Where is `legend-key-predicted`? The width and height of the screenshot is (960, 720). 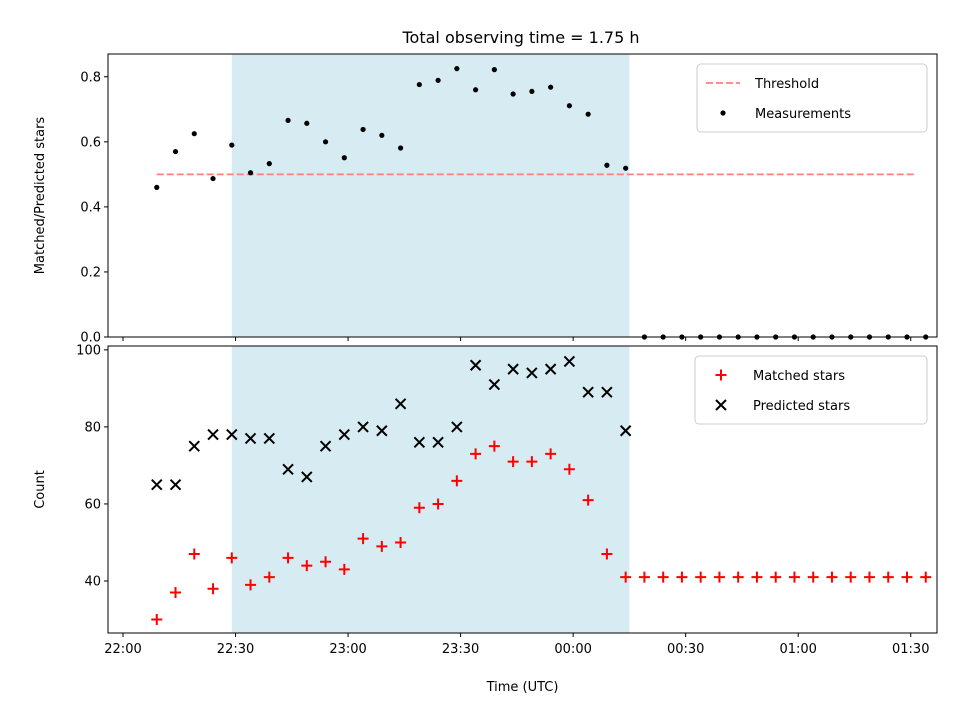
legend-key-predicted is located at coordinates (721, 405).